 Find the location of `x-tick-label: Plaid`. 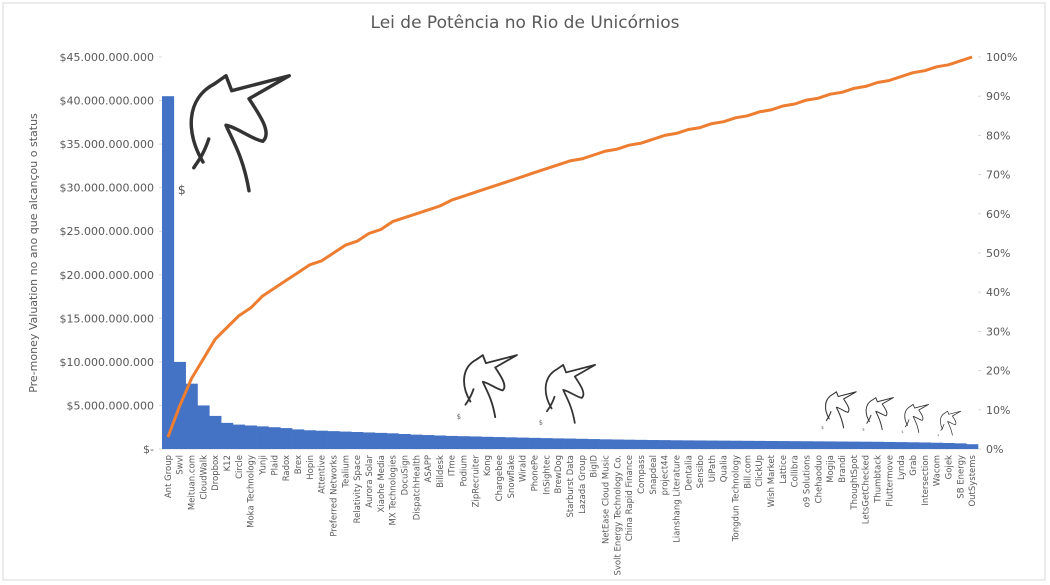

x-tick-label: Plaid is located at coordinates (275, 465).